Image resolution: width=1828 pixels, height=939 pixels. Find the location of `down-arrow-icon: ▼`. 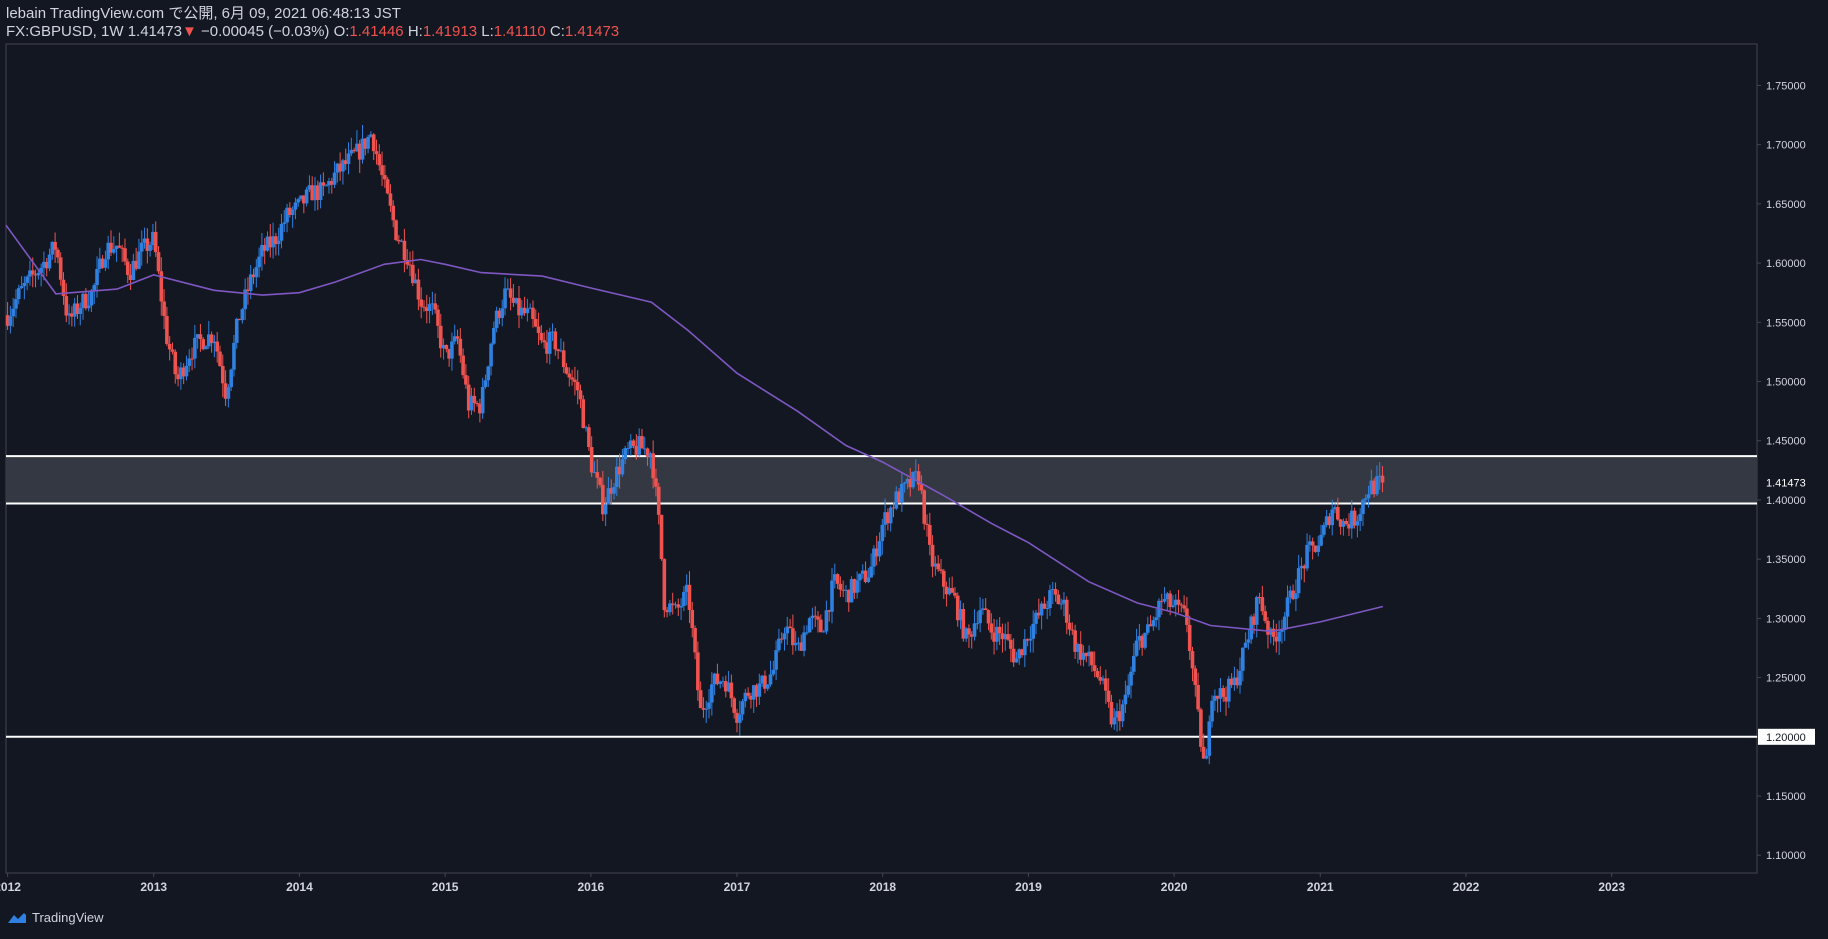

down-arrow-icon: ▼ is located at coordinates (189, 31).